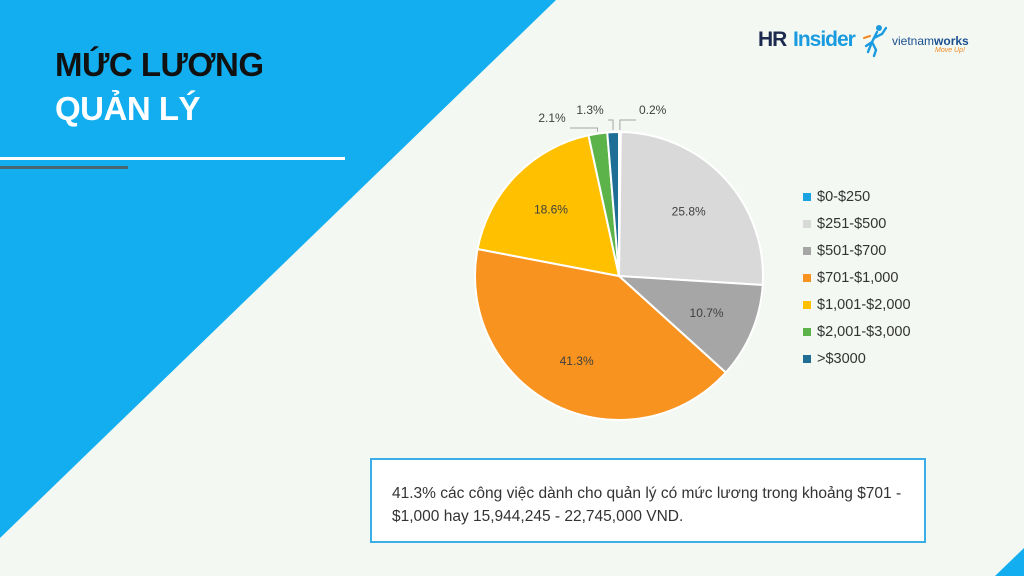 This screenshot has height=576, width=1024. What do you see at coordinates (159, 64) in the screenshot?
I see `slide-title-line-1: MỨC LƯƠNG` at bounding box center [159, 64].